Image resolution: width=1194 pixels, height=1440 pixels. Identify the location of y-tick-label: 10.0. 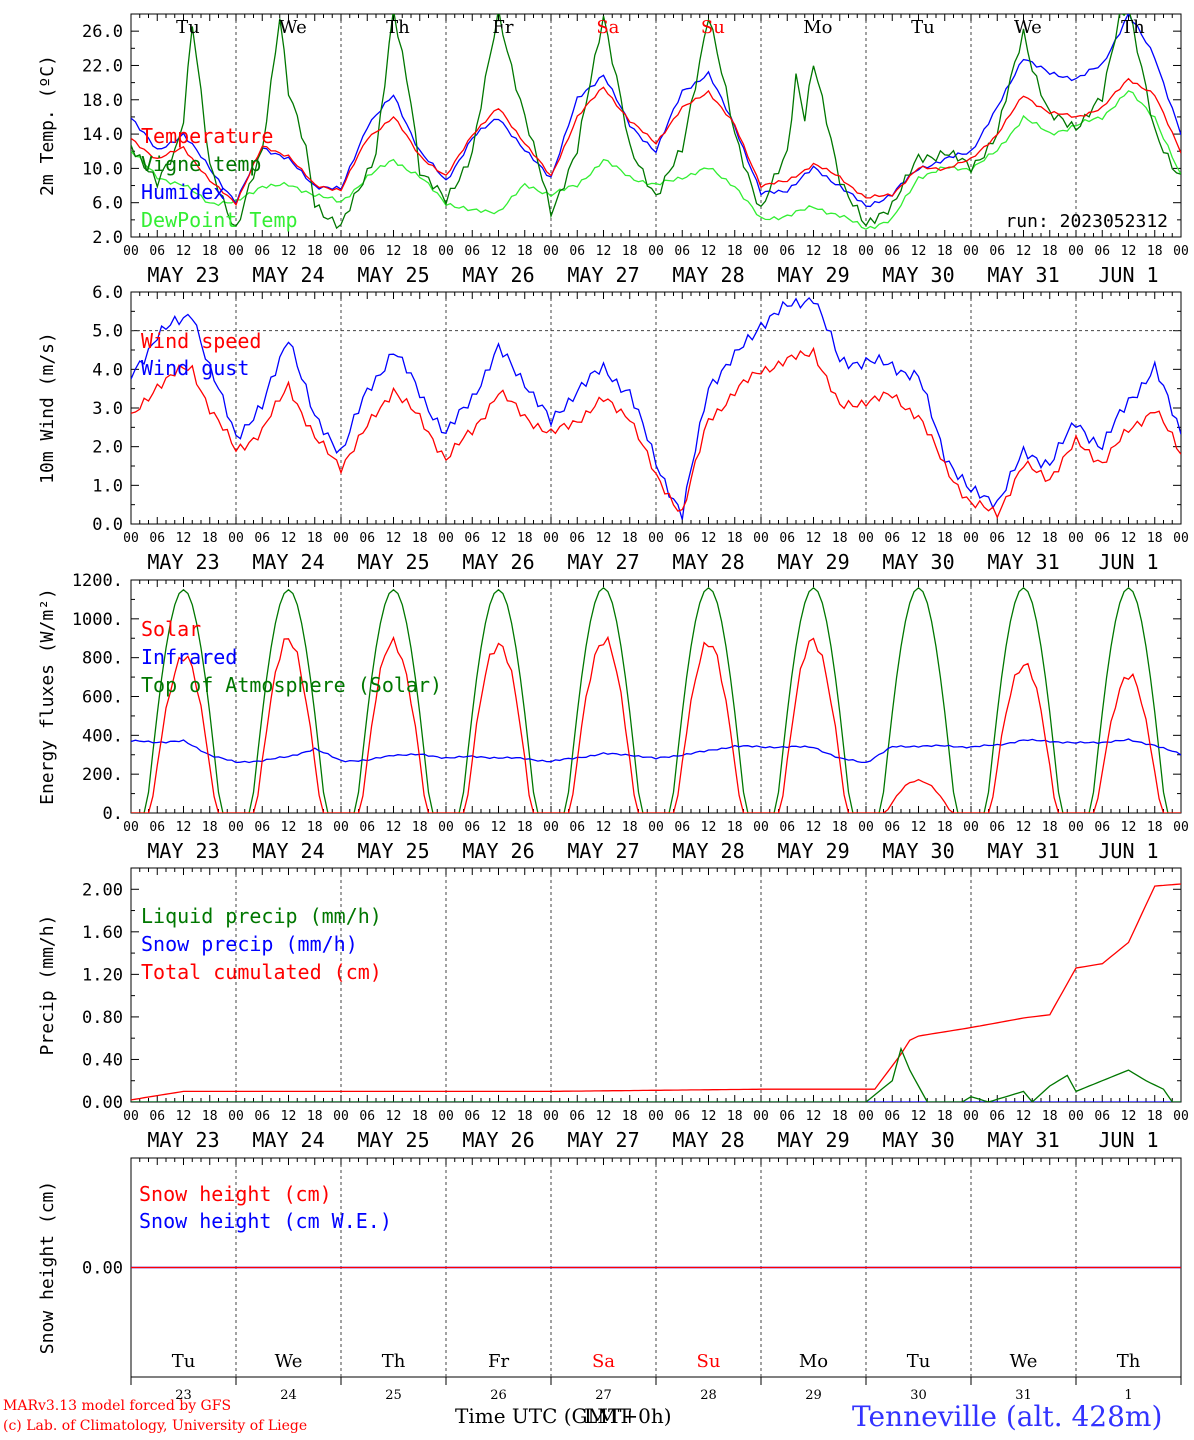
(102, 169).